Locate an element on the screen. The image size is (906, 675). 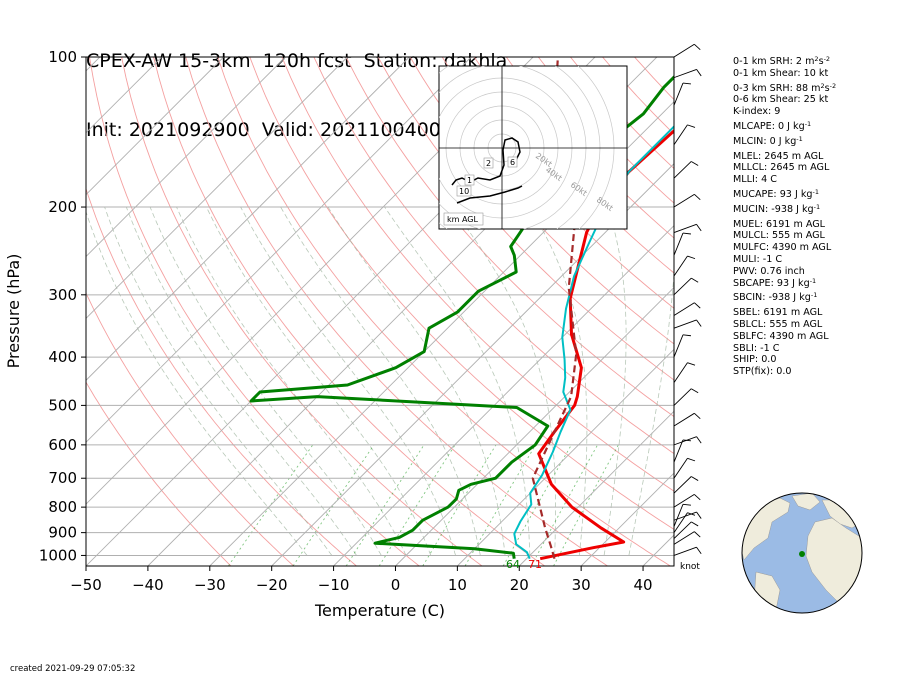
wind-barbs is located at coordinates (687, 304).